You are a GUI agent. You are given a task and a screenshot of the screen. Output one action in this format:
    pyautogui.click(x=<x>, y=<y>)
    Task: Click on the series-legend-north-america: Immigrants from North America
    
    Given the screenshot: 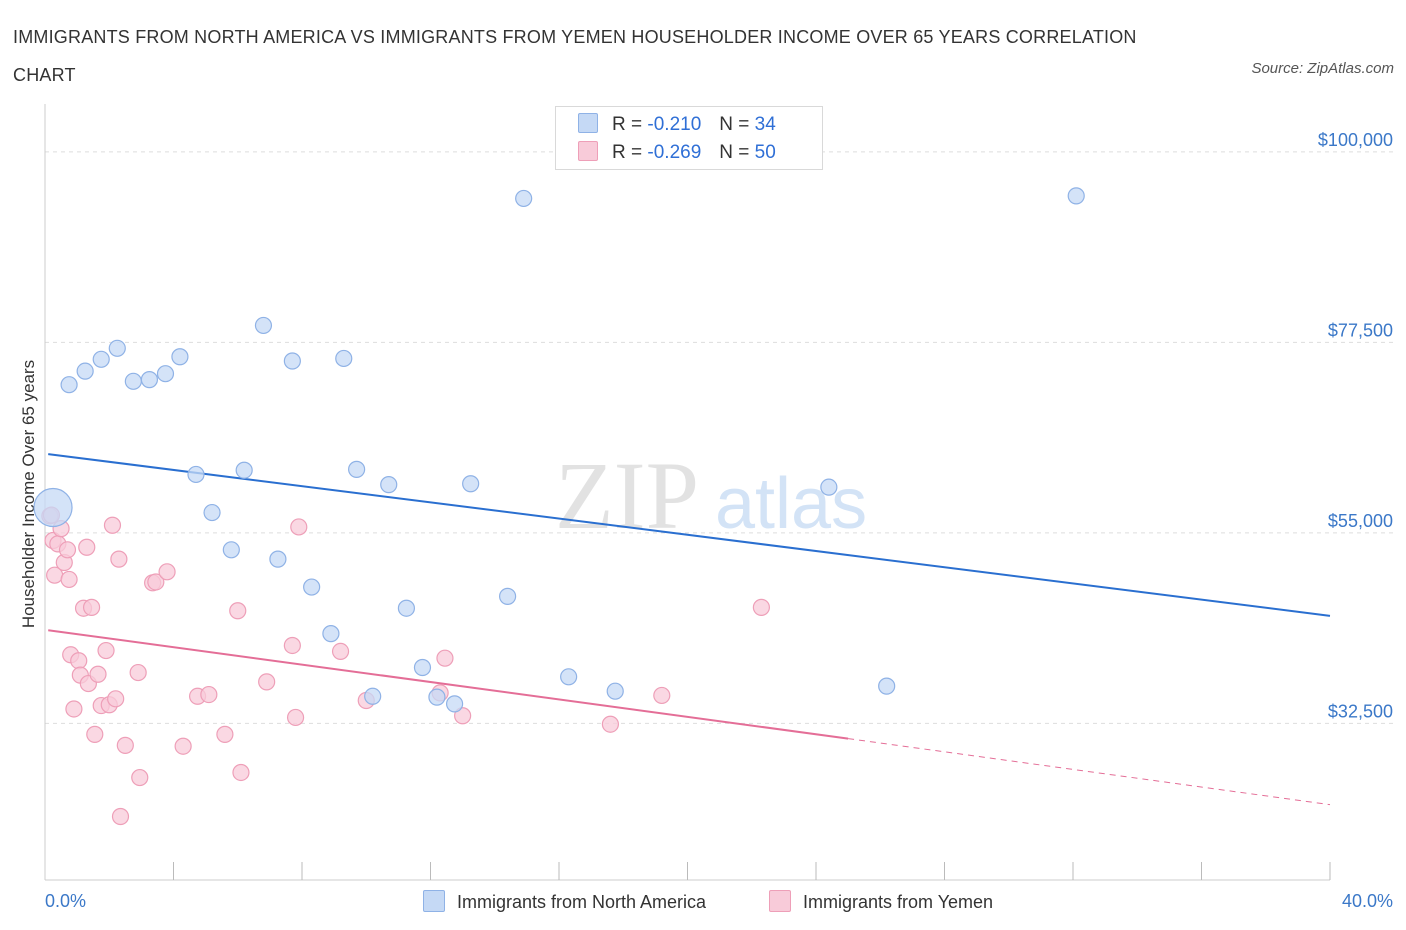 What is the action you would take?
    pyautogui.click(x=564, y=902)
    